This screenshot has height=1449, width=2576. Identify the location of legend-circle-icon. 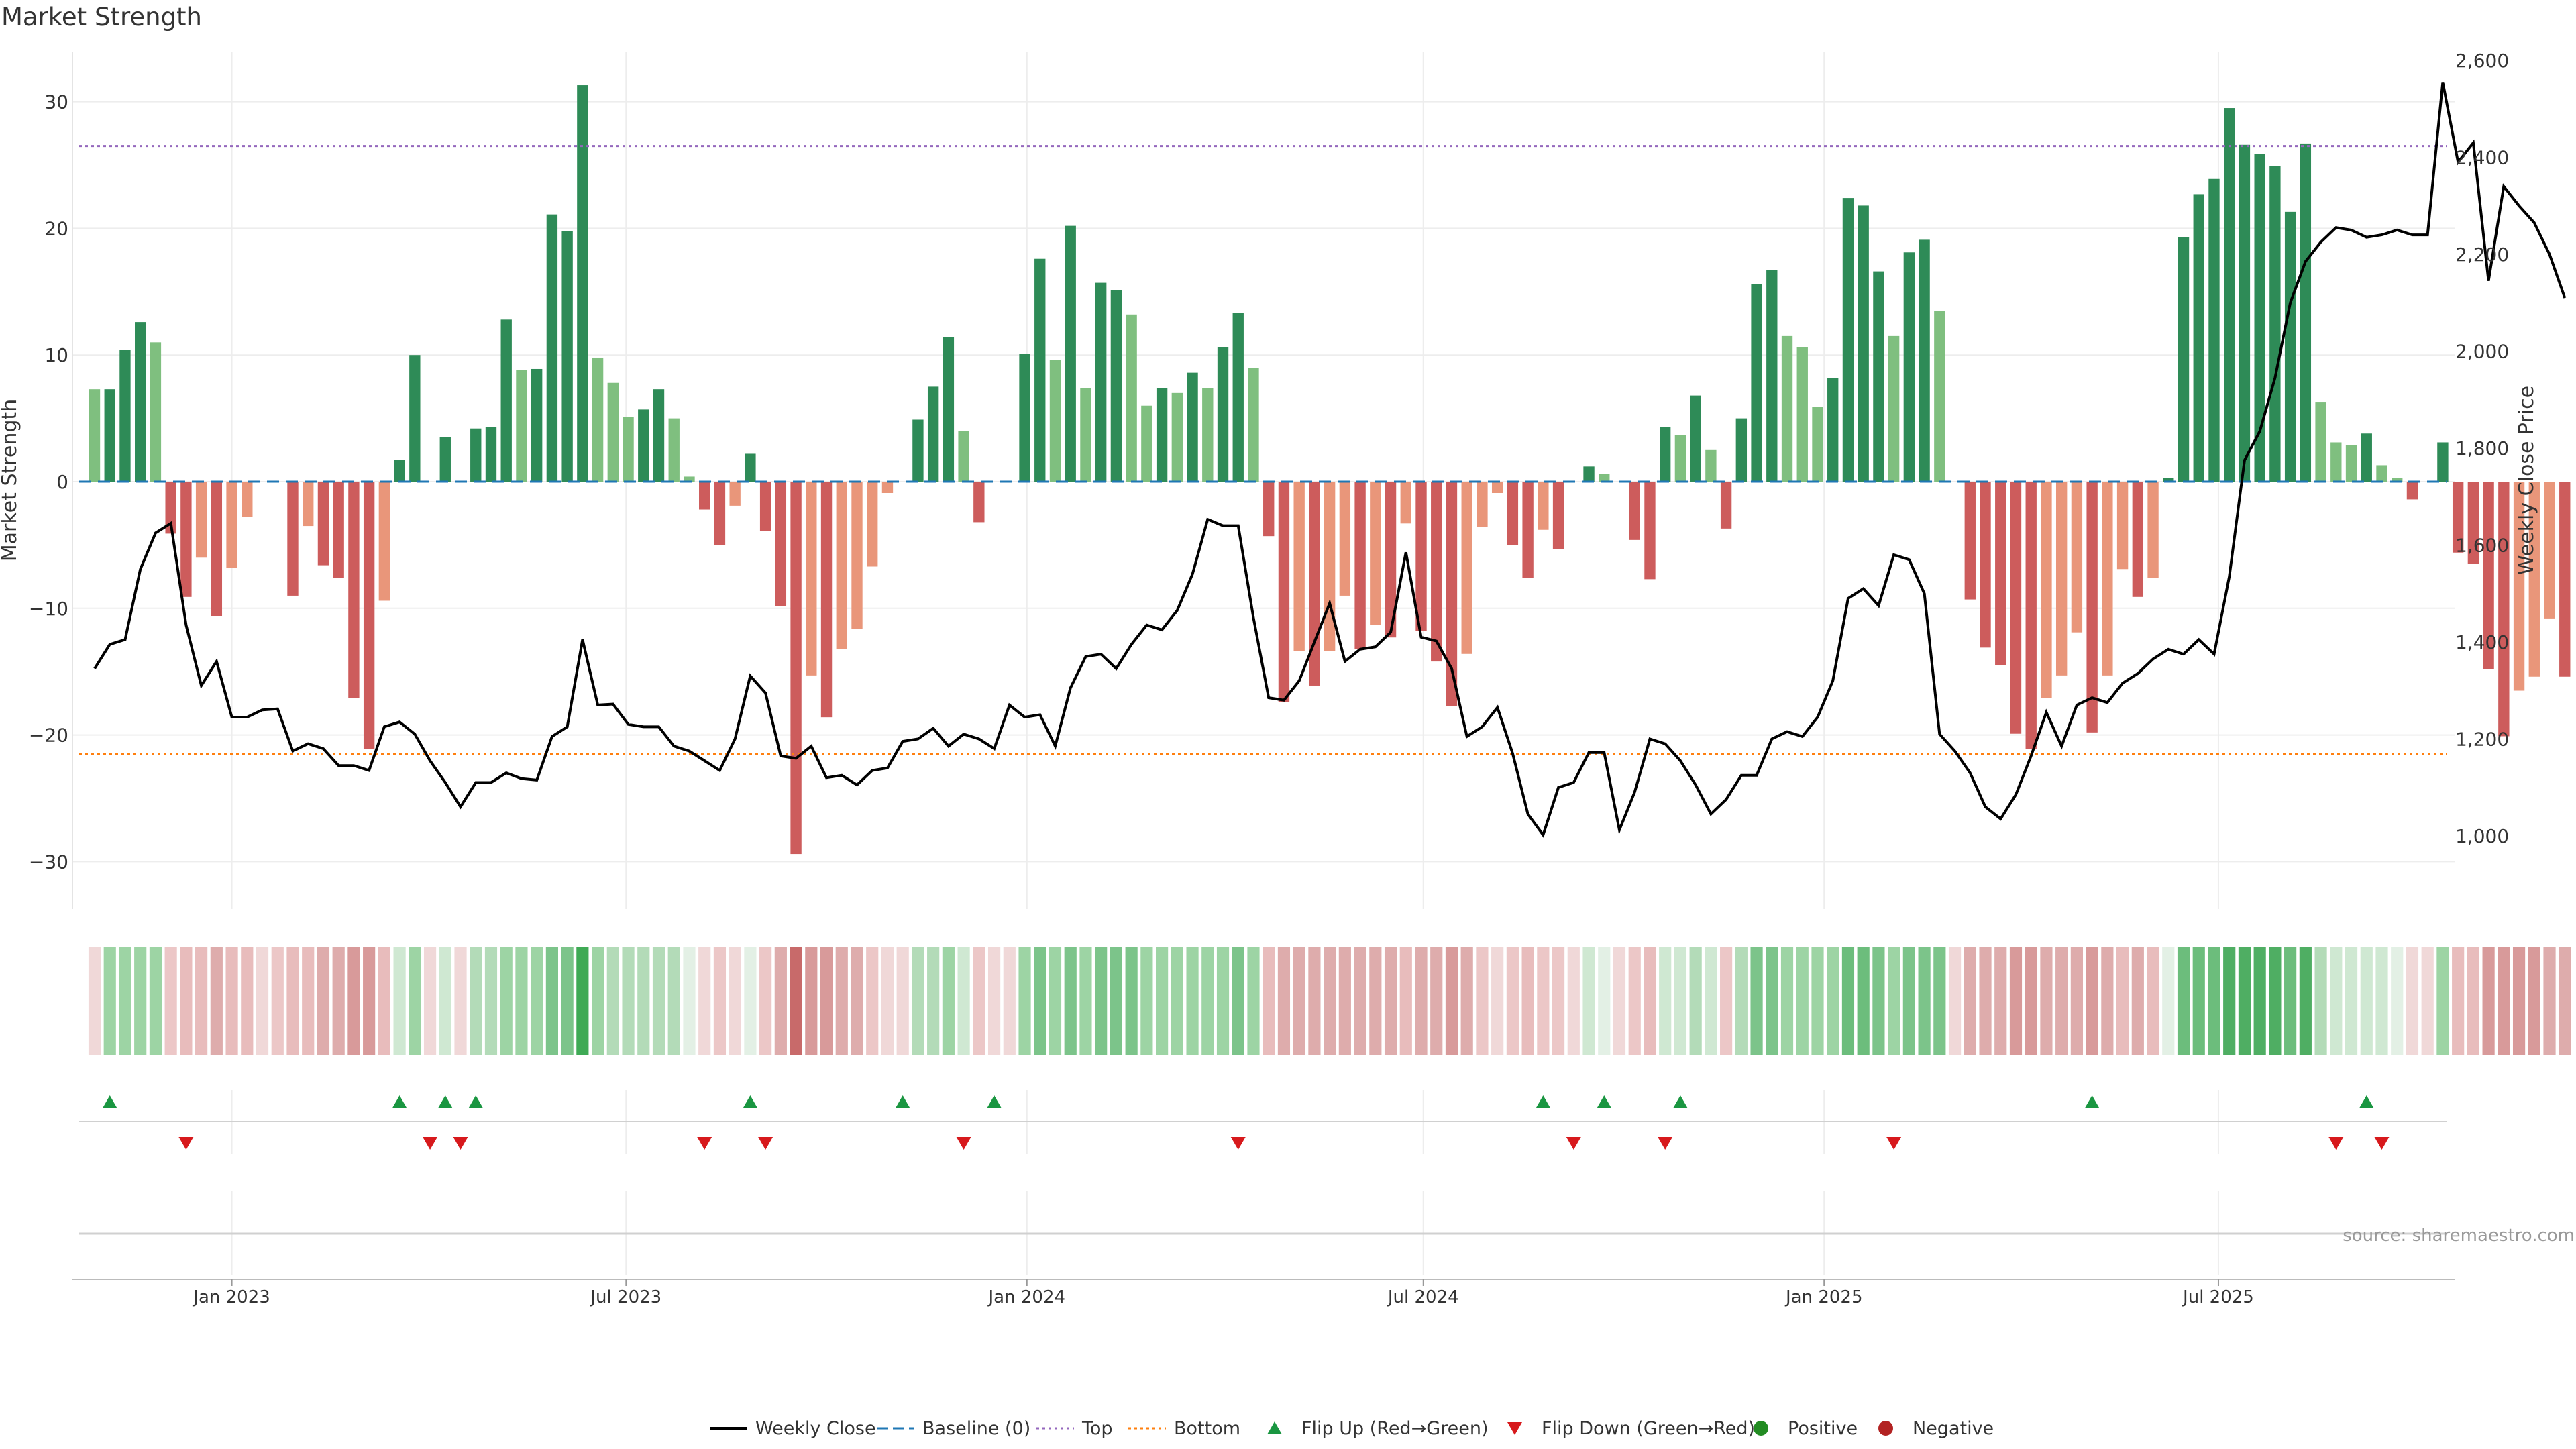
(1761, 1428).